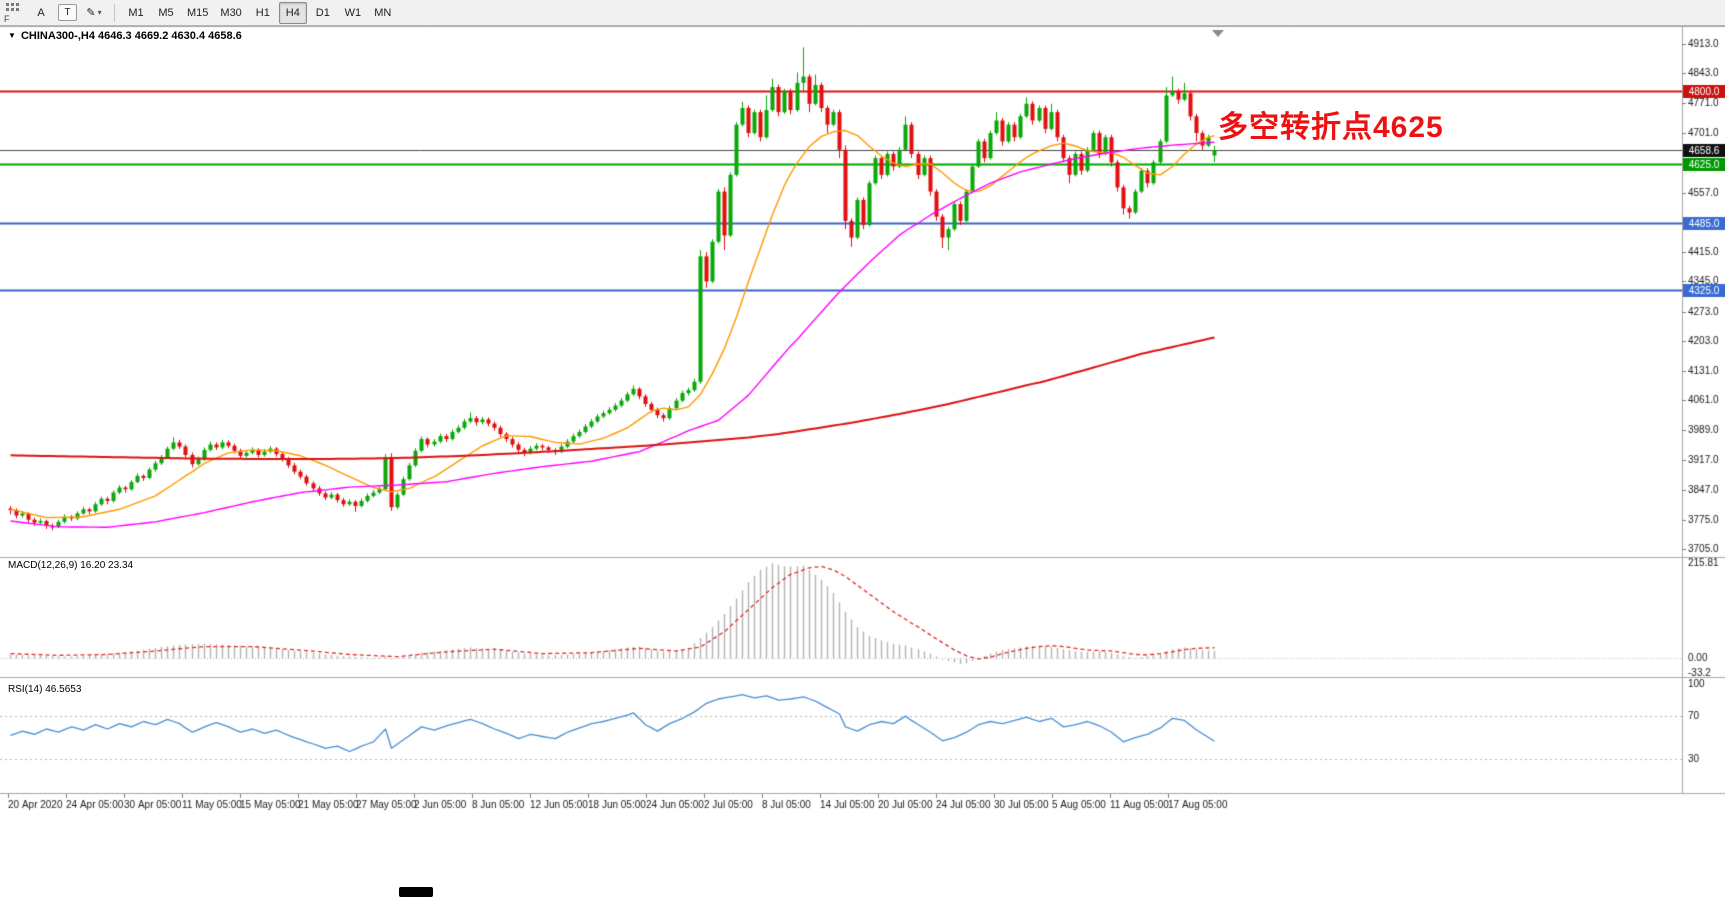 The width and height of the screenshot is (1725, 897). What do you see at coordinates (292, 12) in the screenshot?
I see `timeframe-h4-button: H4` at bounding box center [292, 12].